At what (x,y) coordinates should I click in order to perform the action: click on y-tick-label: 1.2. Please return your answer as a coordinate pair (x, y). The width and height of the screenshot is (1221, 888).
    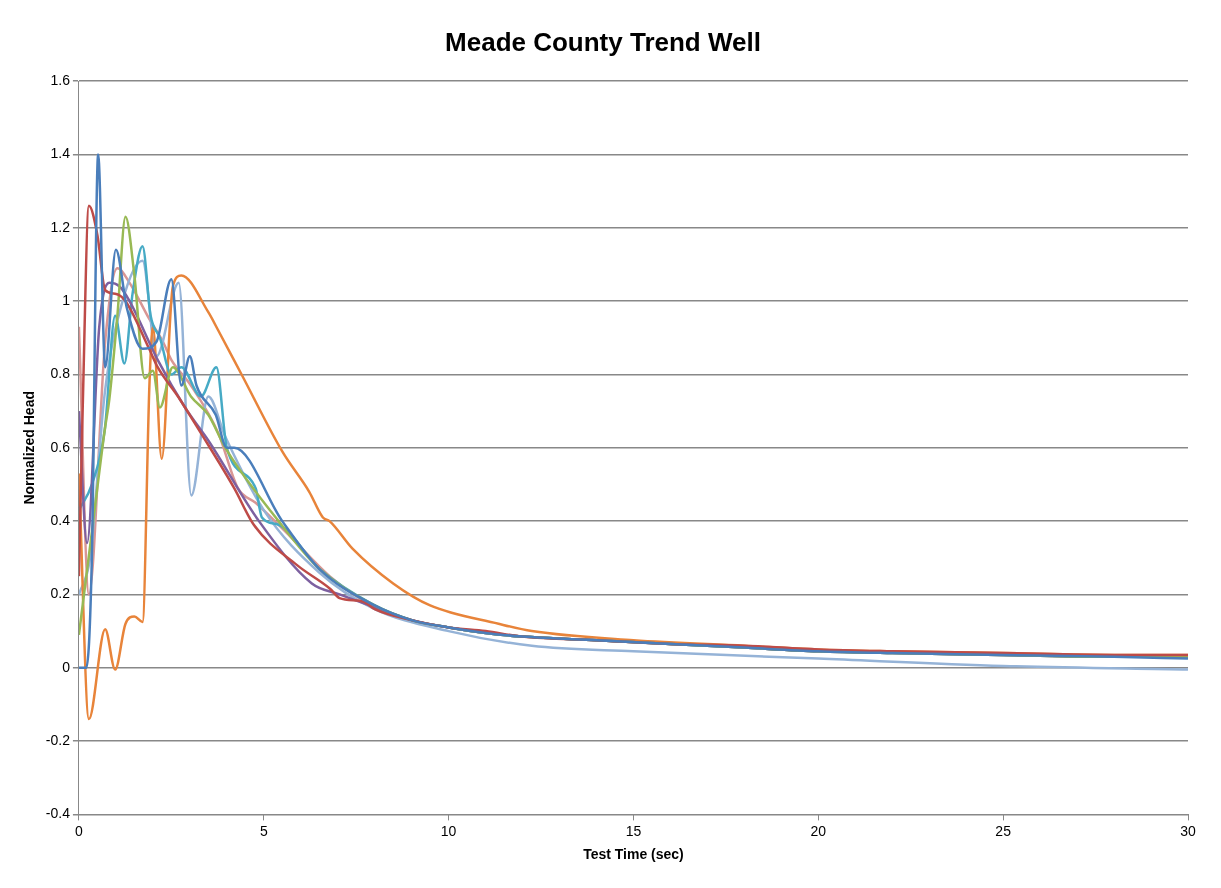
    Looking at the image, I should click on (60, 226).